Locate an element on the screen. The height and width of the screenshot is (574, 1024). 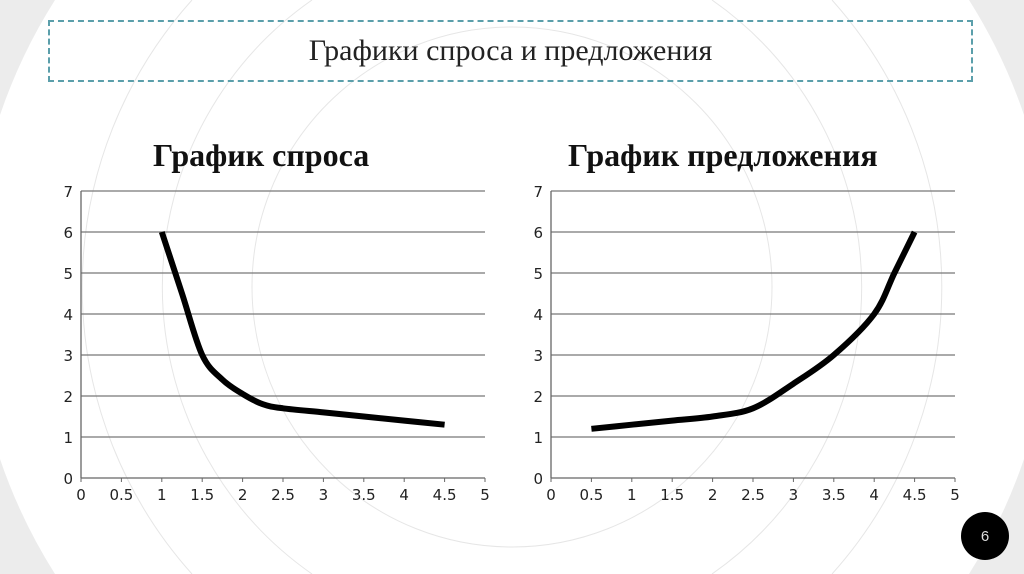
supply-chart-title: График предложения is located at coordinates (723, 155).